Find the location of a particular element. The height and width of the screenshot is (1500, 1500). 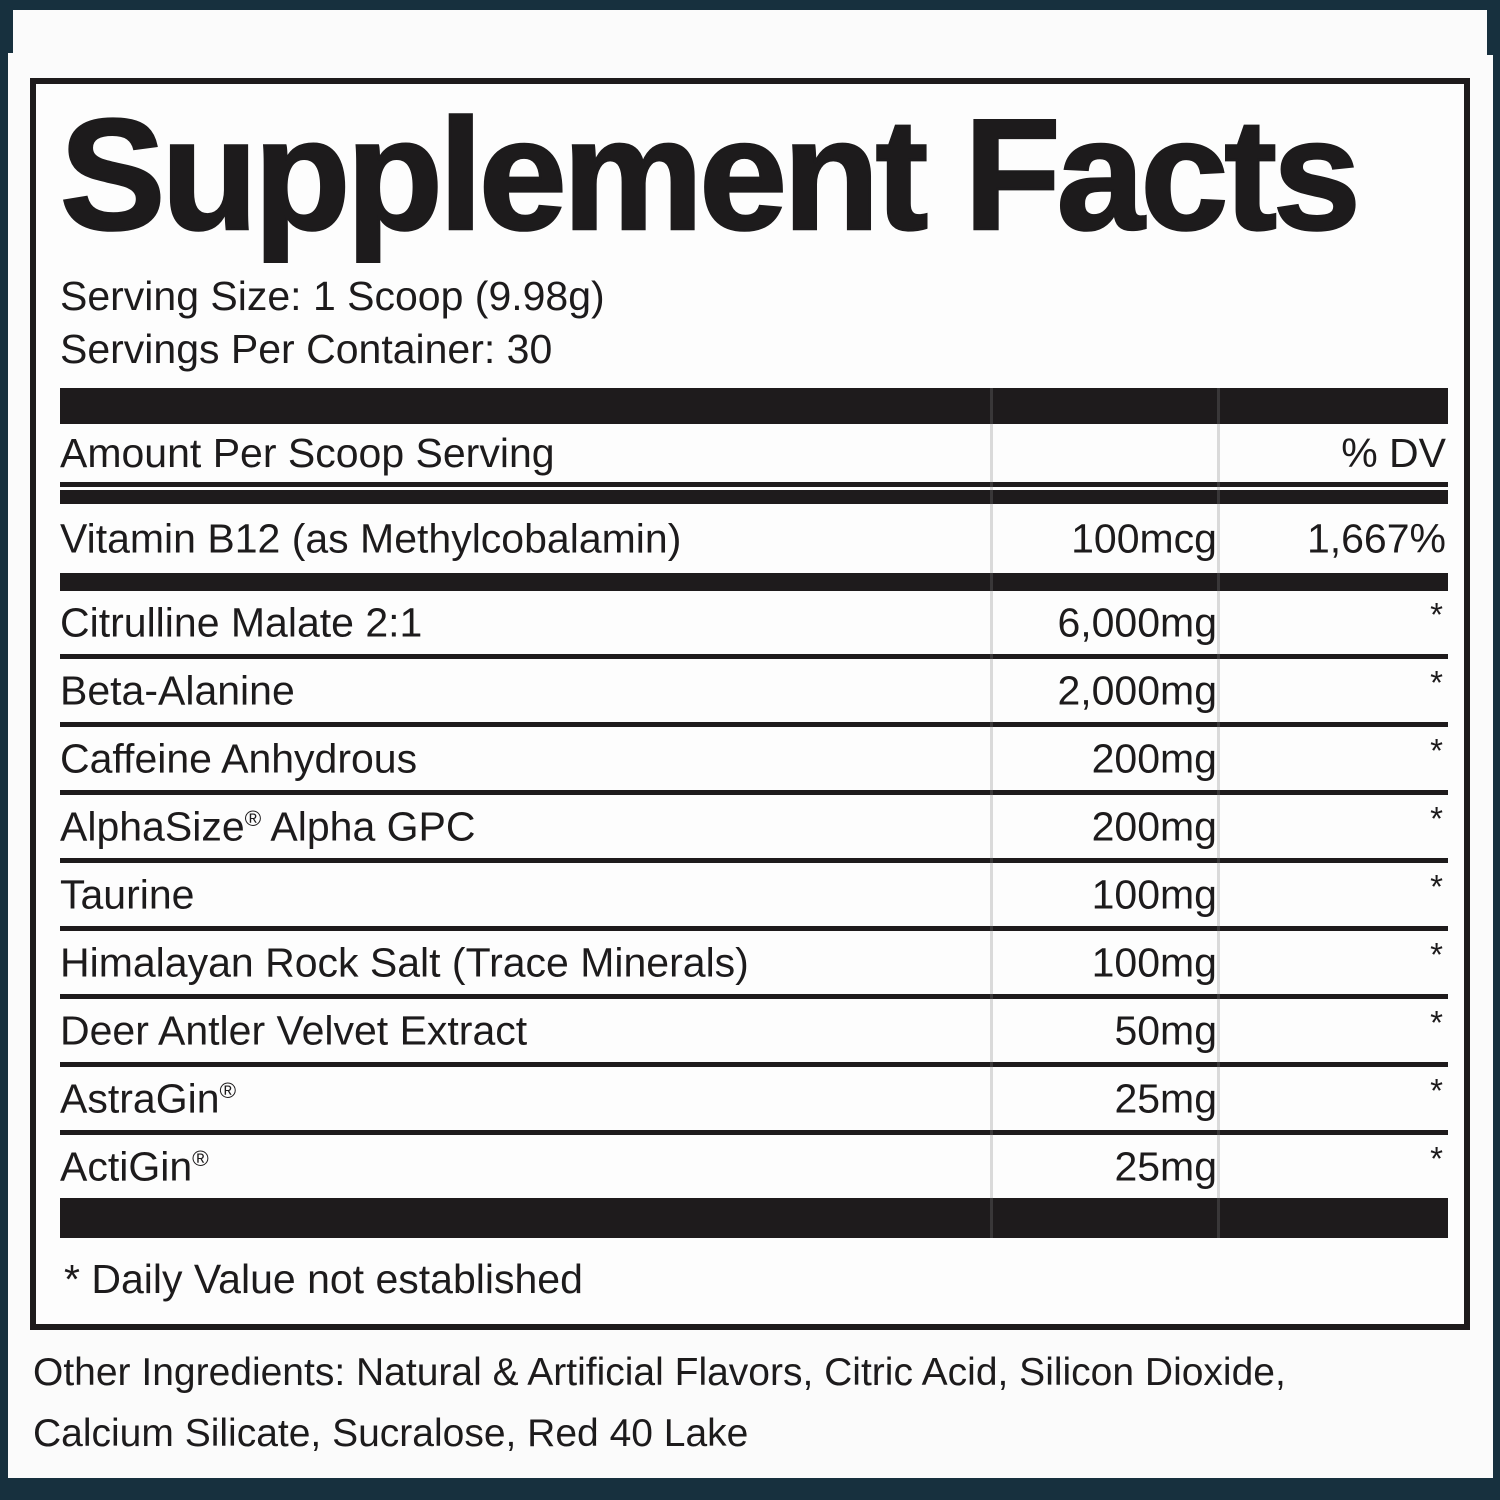

ingredient-name: ActiGin® is located at coordinates (134, 1166).